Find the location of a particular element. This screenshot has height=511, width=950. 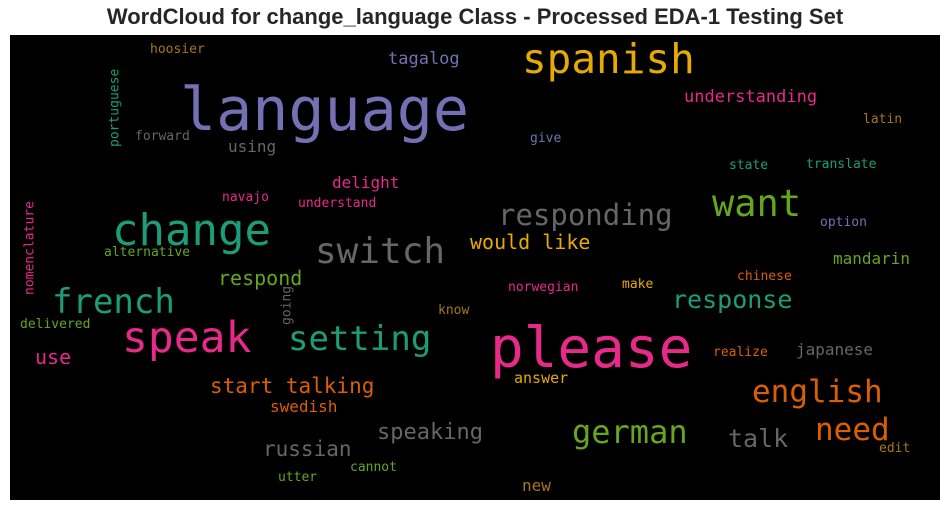

word-using: using is located at coordinates (252, 146).